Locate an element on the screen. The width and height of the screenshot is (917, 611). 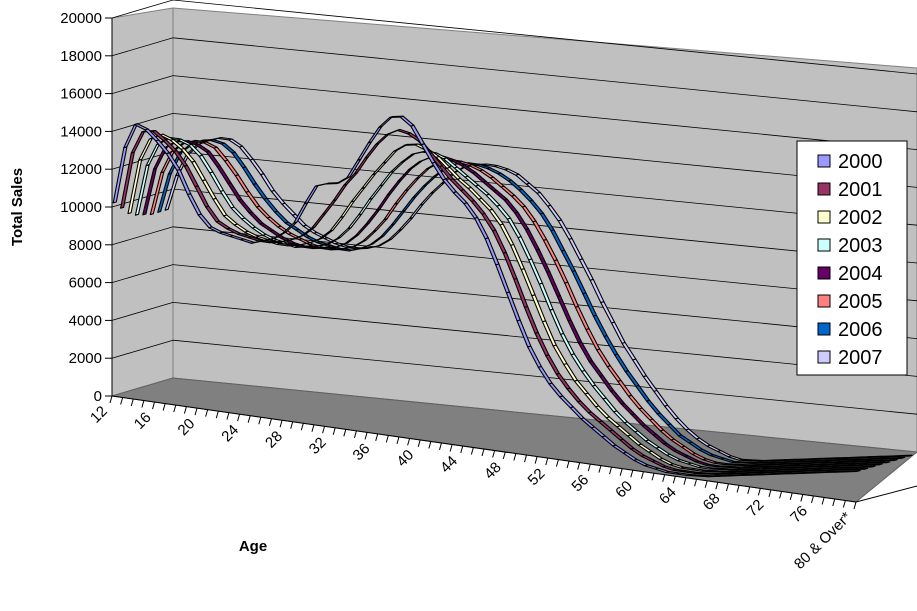
y-tick-label: 6000 is located at coordinates (85, 283).